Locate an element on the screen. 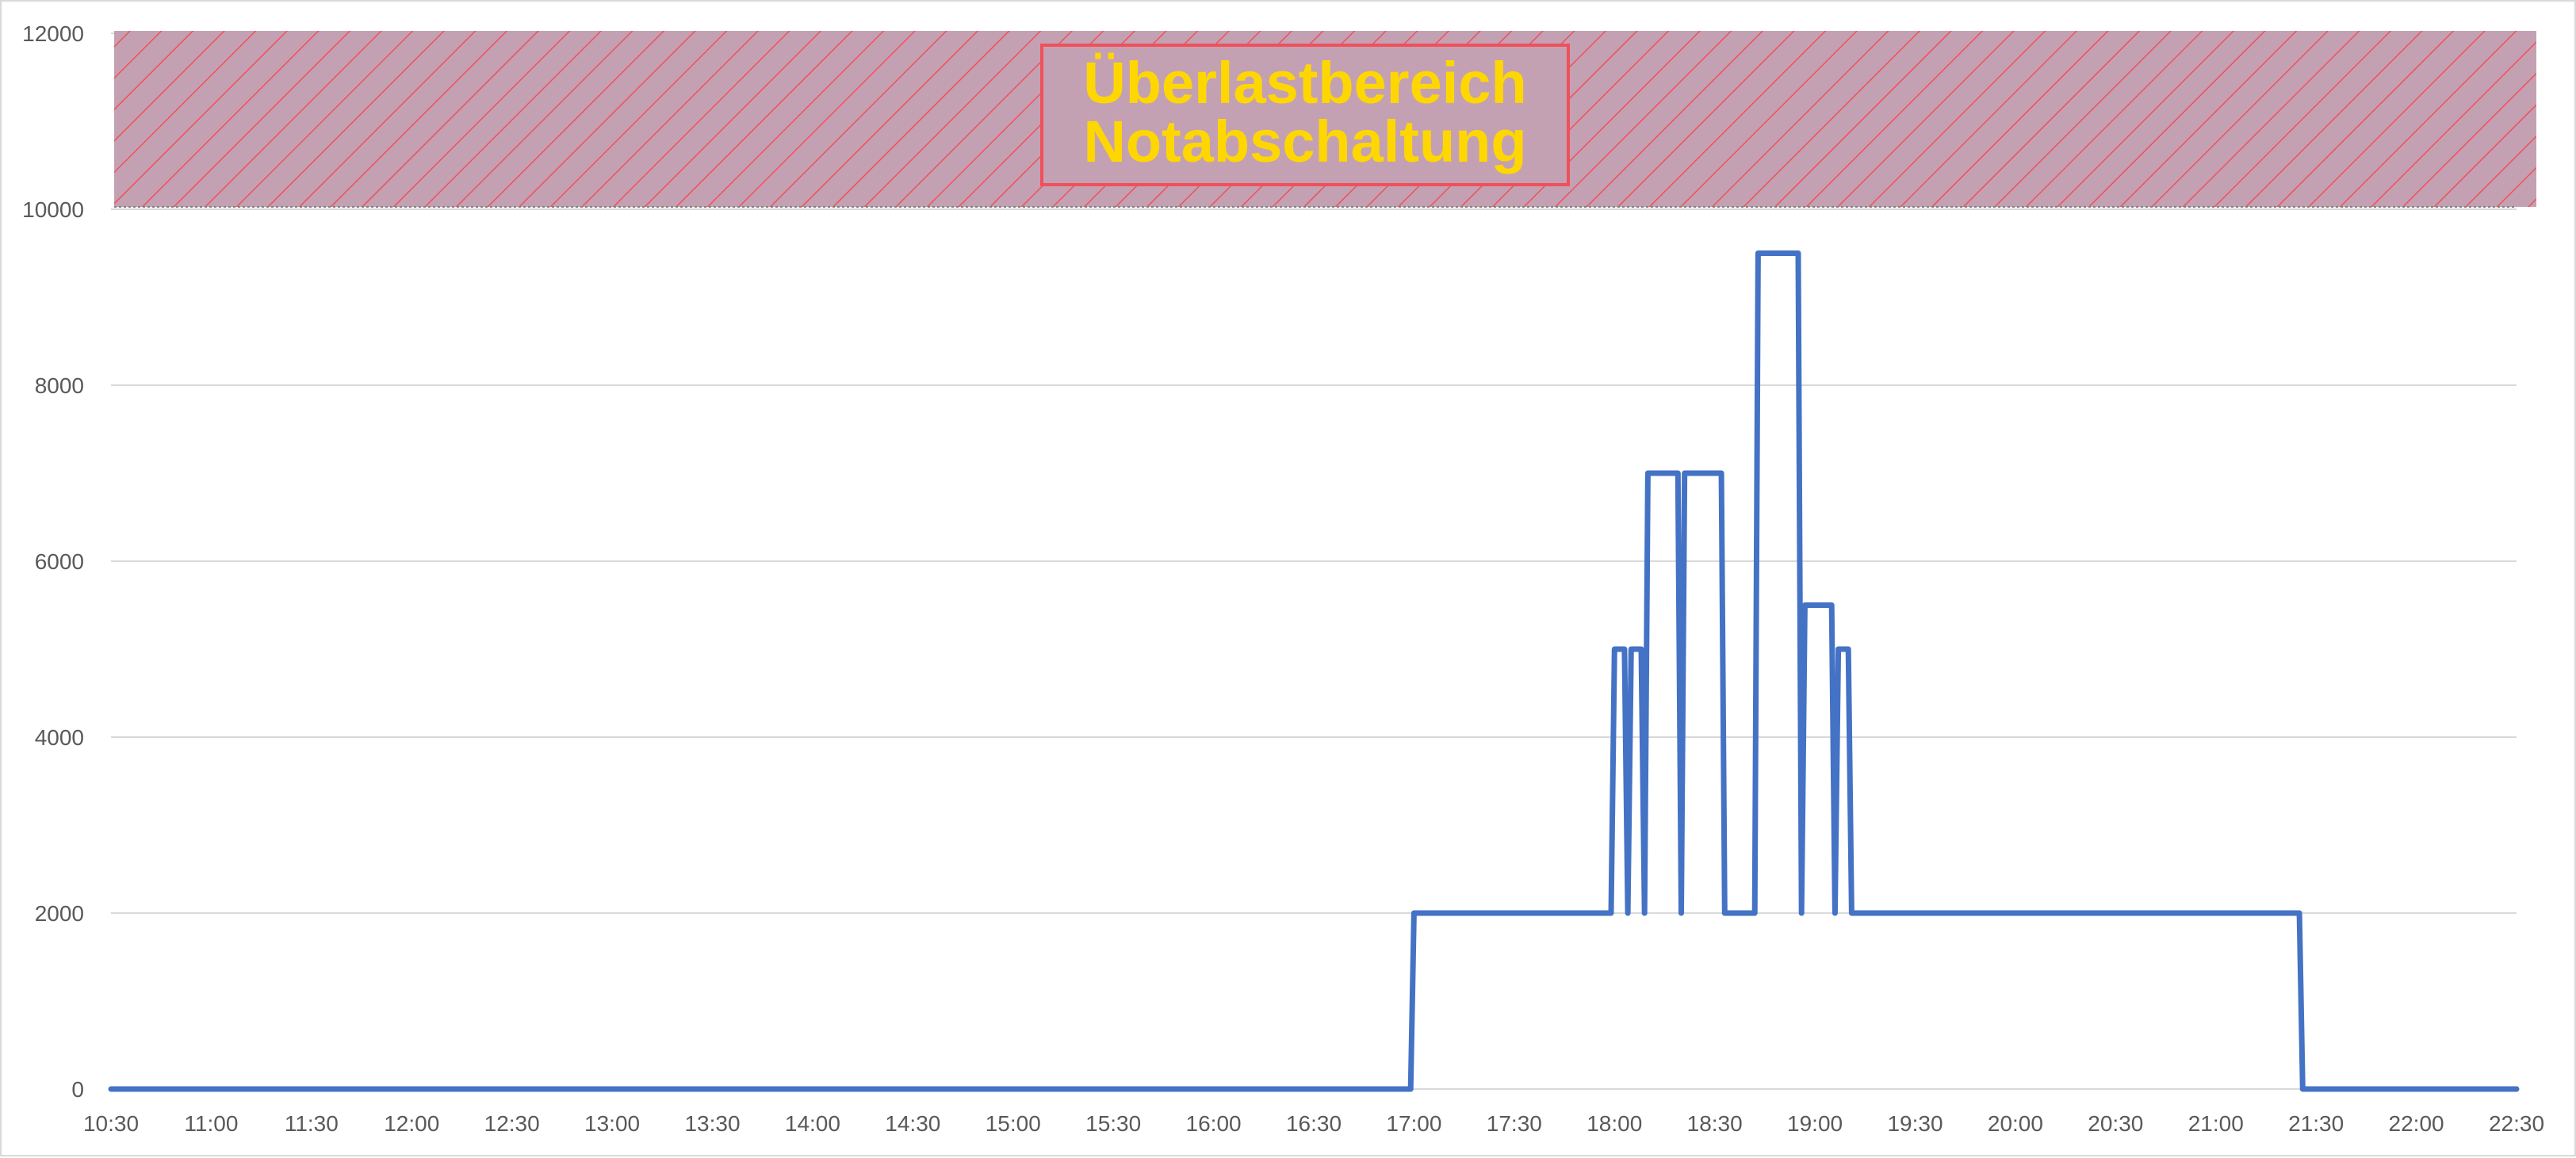 The image size is (2576, 1158). x-tick-label: 16:30 is located at coordinates (1314, 1123).